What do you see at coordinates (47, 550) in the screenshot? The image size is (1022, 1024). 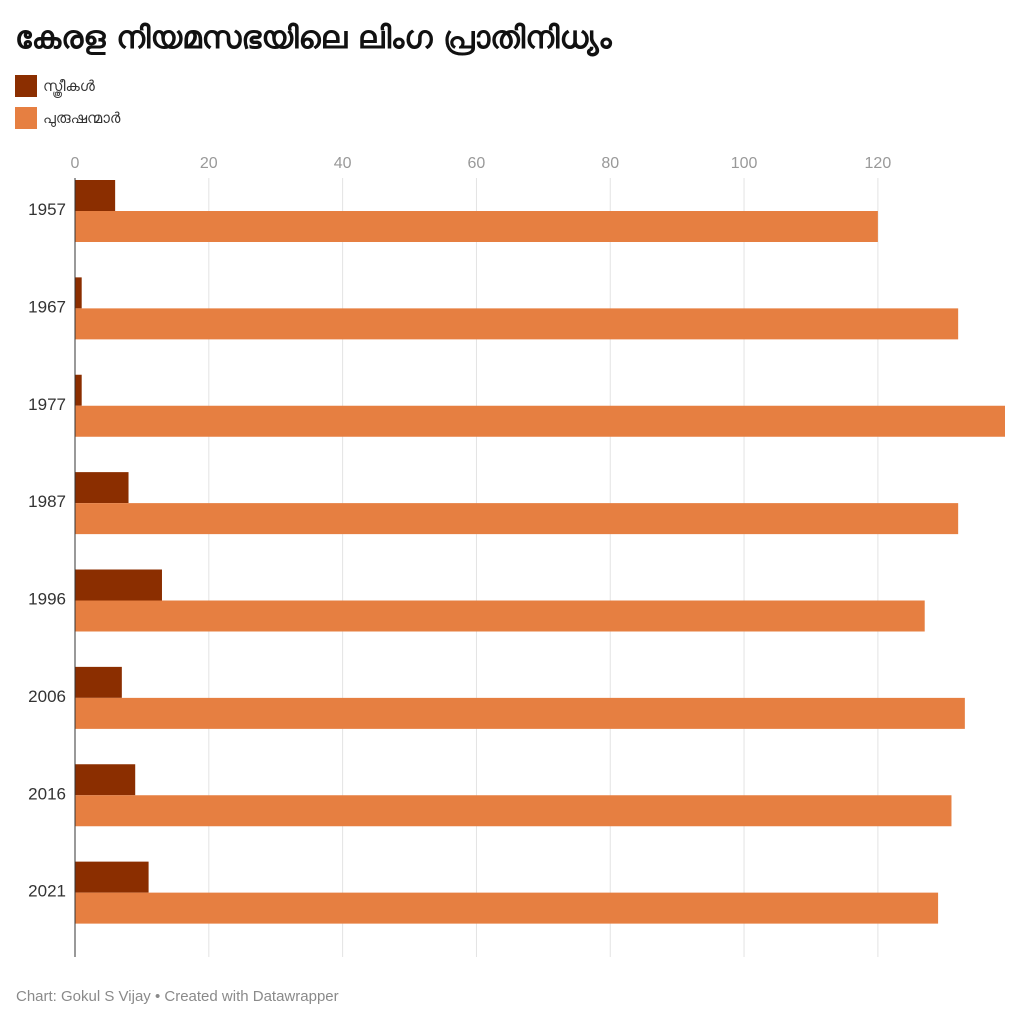 I see `category-labels: 1957 1967 1977 1987 1996 2006 2016 2021` at bounding box center [47, 550].